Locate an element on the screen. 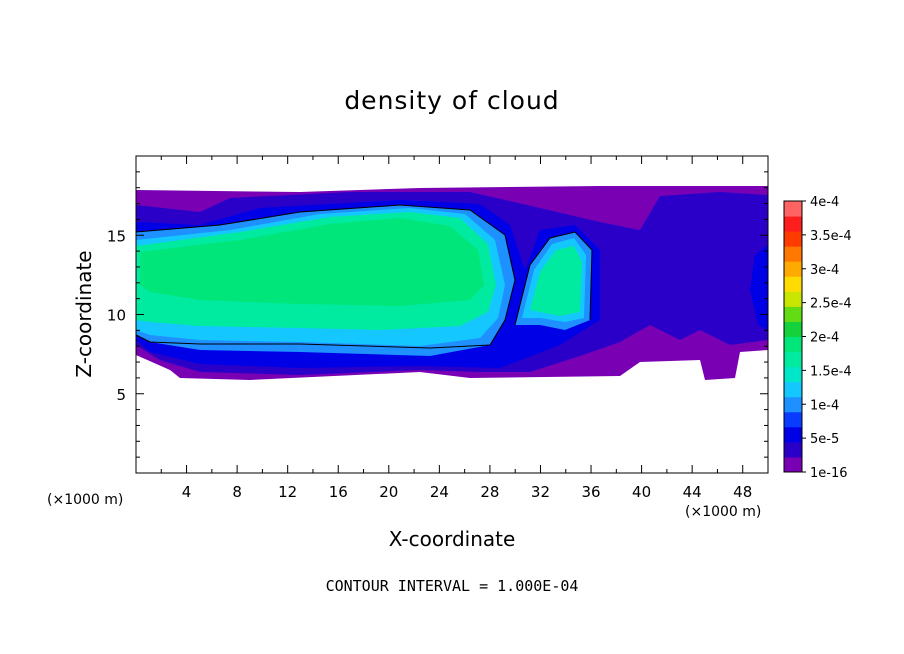 This screenshot has width=904, height=654. colorbar-label: 2e-4 is located at coordinates (824, 338).